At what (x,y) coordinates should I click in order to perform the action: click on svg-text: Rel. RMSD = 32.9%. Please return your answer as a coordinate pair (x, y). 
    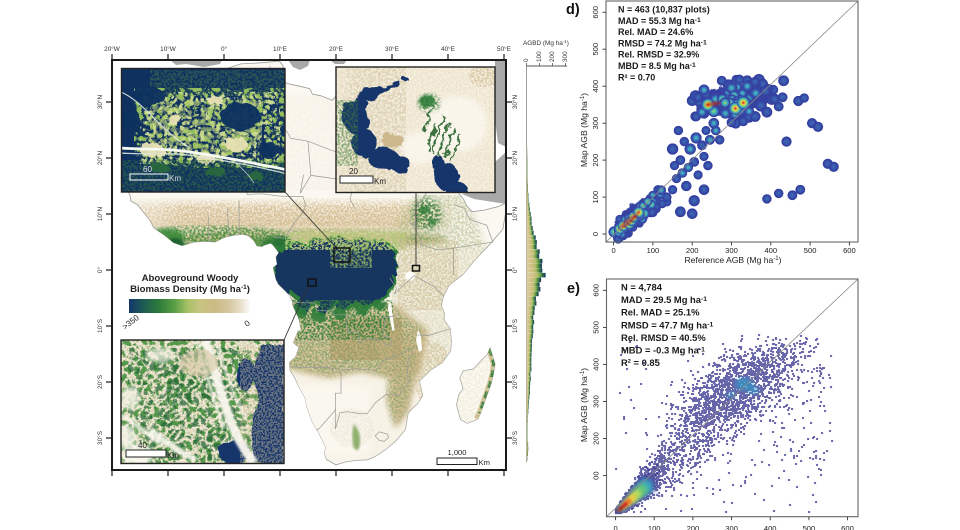
    Looking at the image, I should click on (658, 55).